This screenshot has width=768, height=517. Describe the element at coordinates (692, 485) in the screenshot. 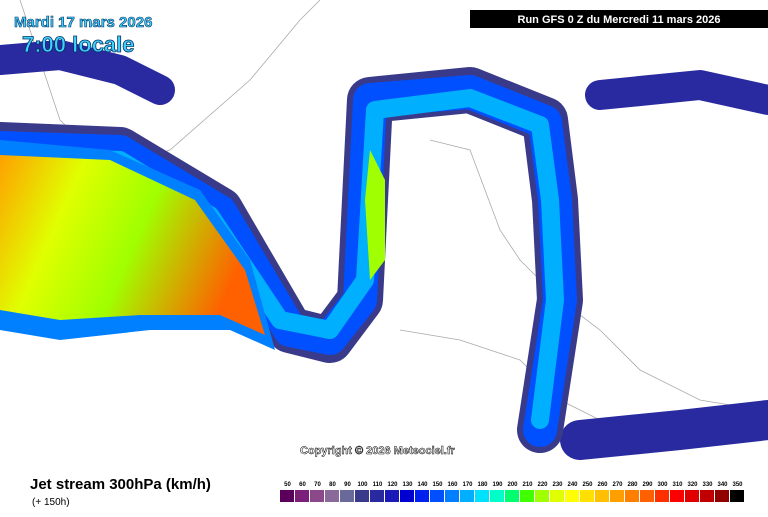

I see `legend-label: 320` at that location.